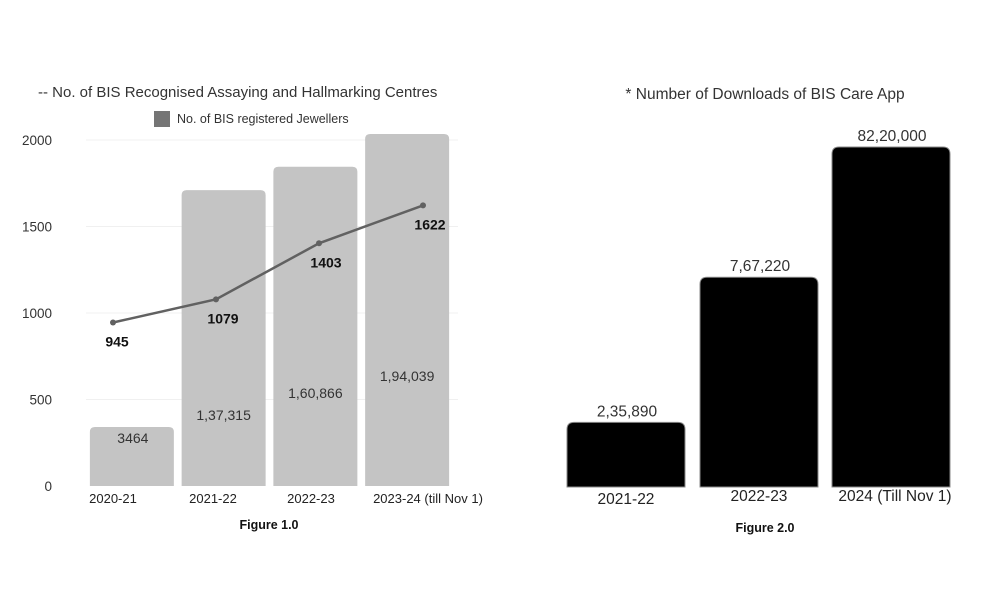 This screenshot has width=1000, height=600. I want to click on jewellers-value-label: 3464, so click(132, 438).